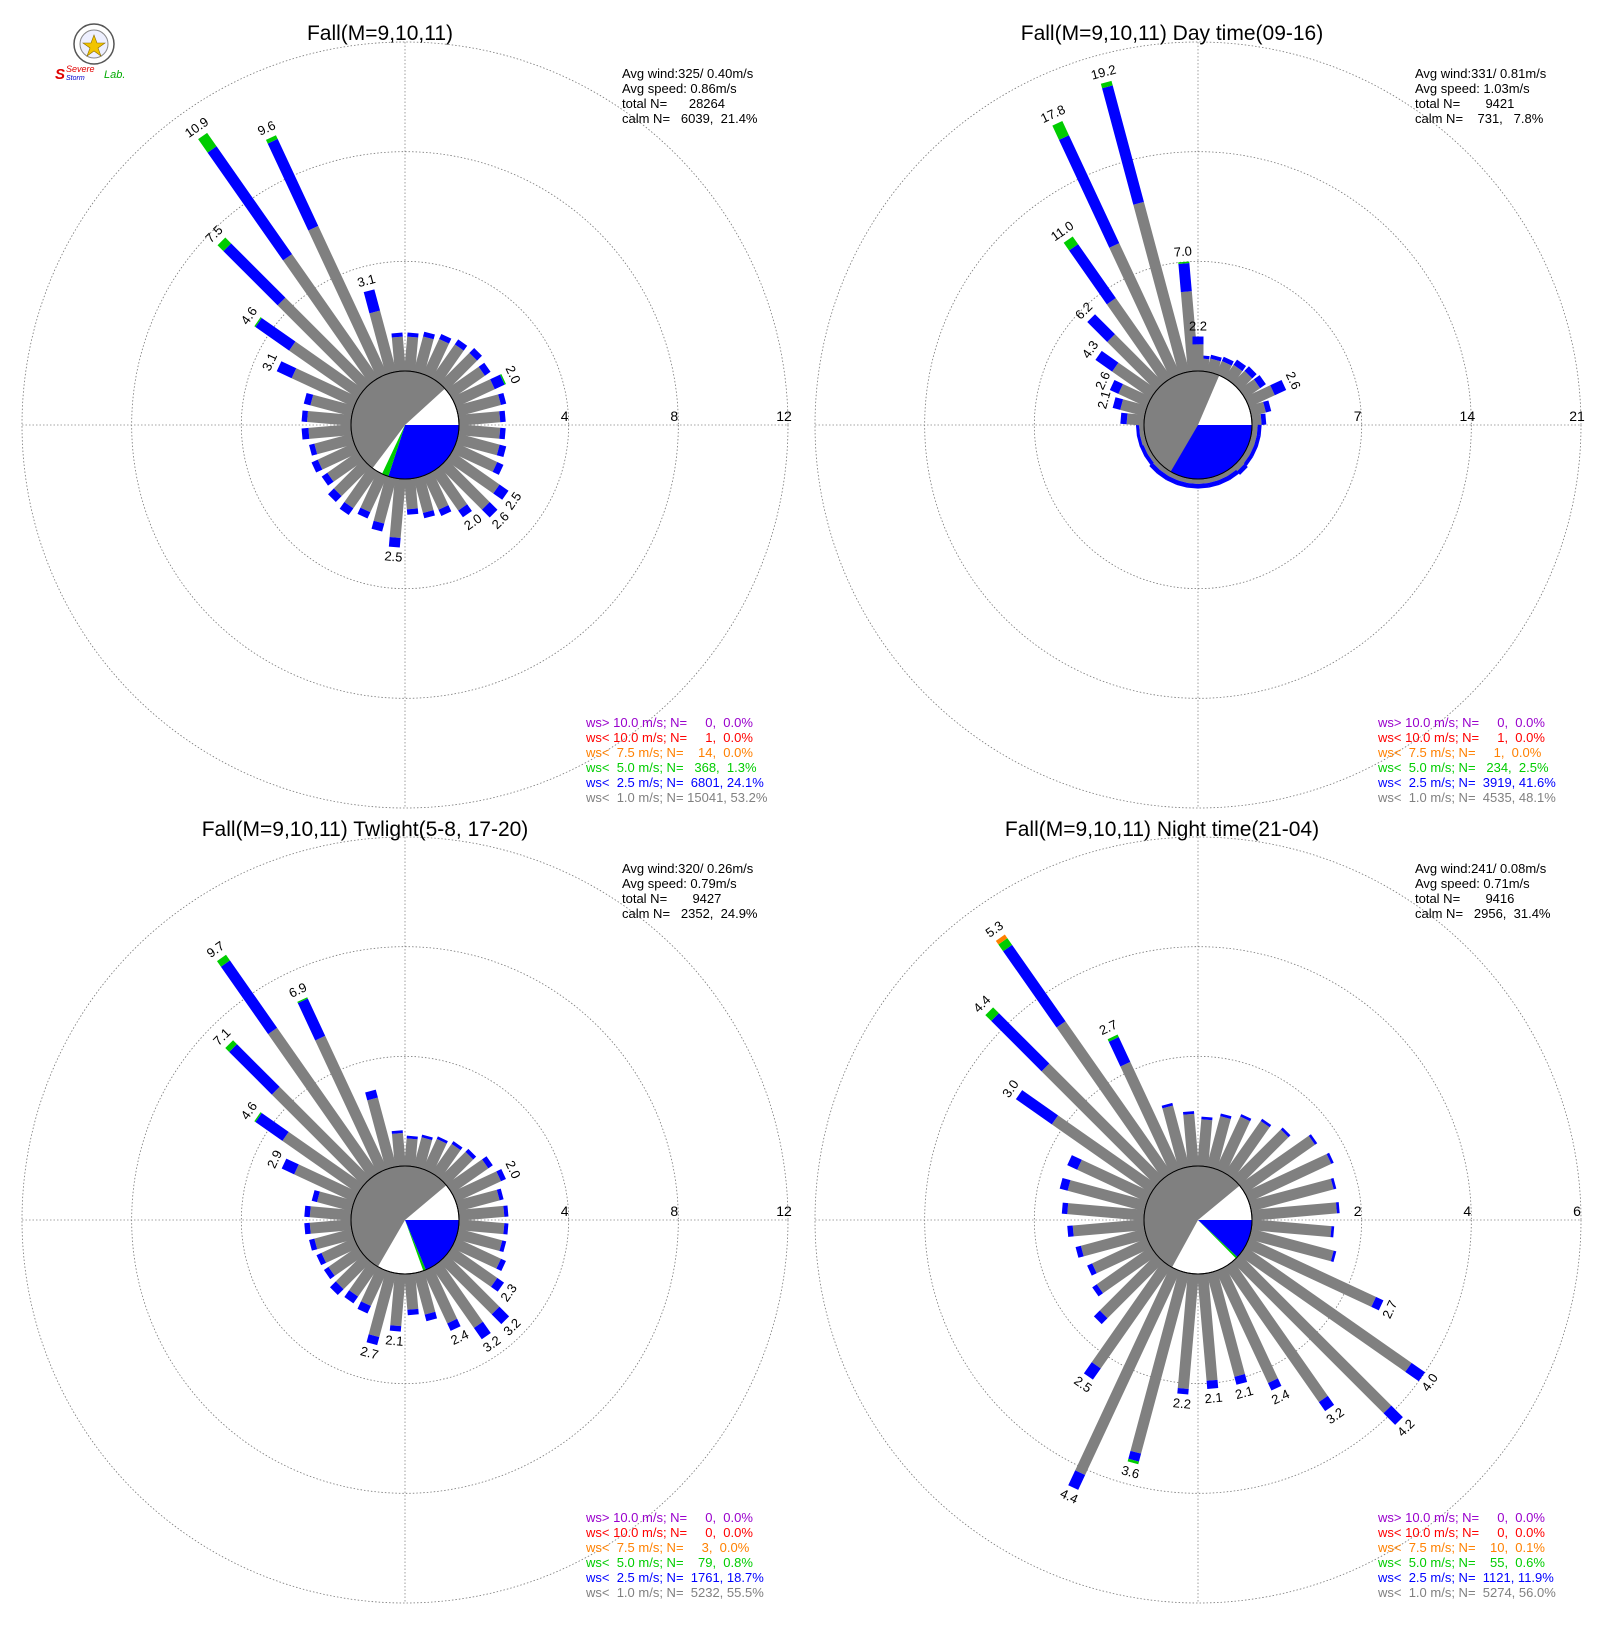  Describe the element at coordinates (784, 416) in the screenshot. I see `ring-label: 12` at that location.